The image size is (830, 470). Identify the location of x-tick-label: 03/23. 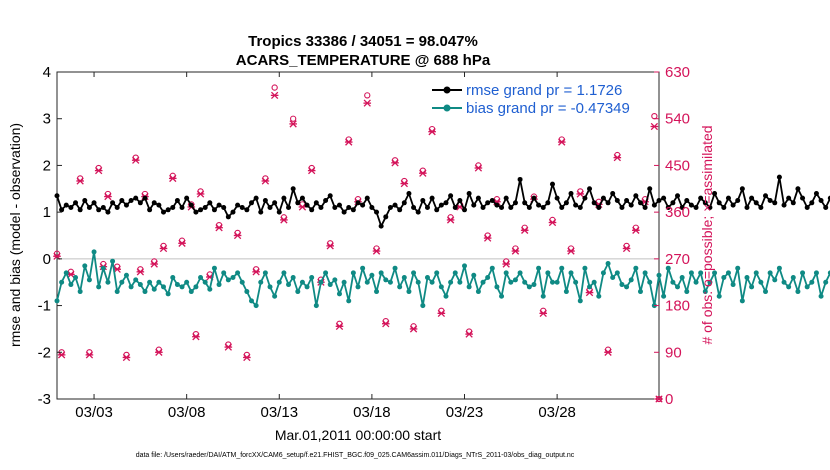
(465, 412).